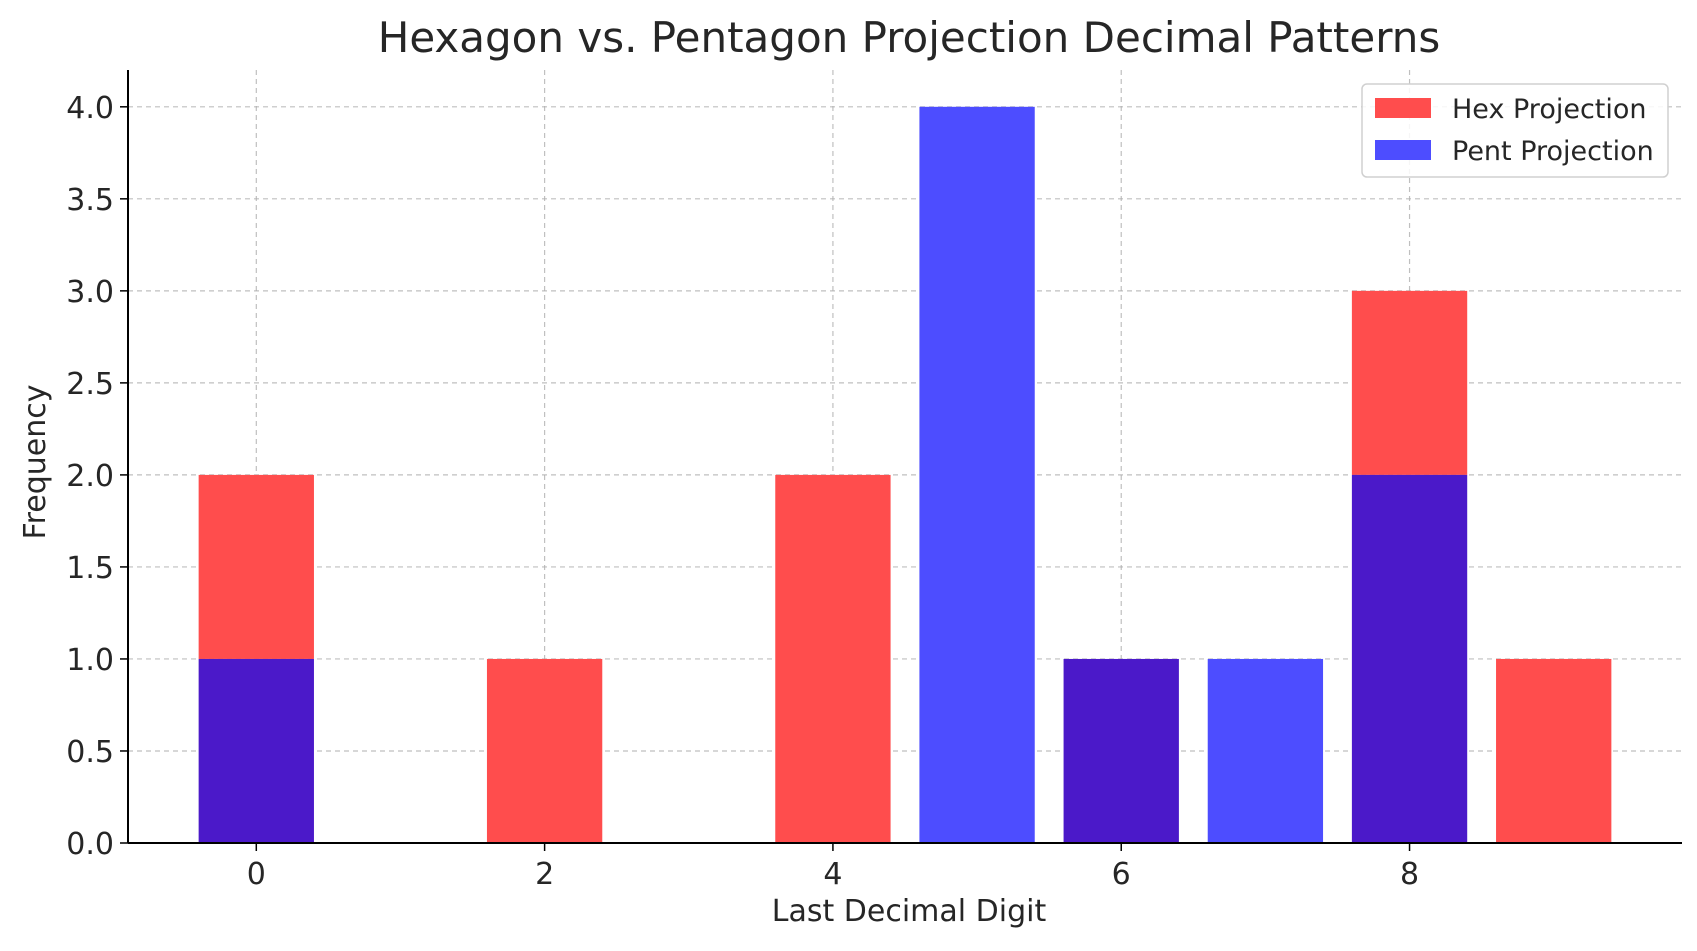 The width and height of the screenshot is (1697, 951). I want to click on legend-swatch-hex, so click(1403, 108).